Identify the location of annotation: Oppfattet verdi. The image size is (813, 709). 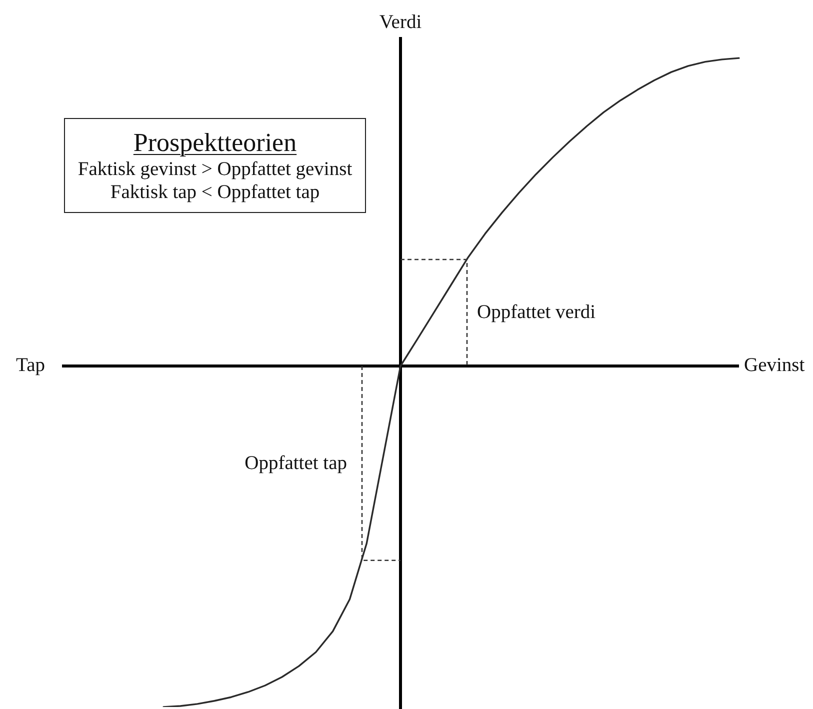
(536, 313).